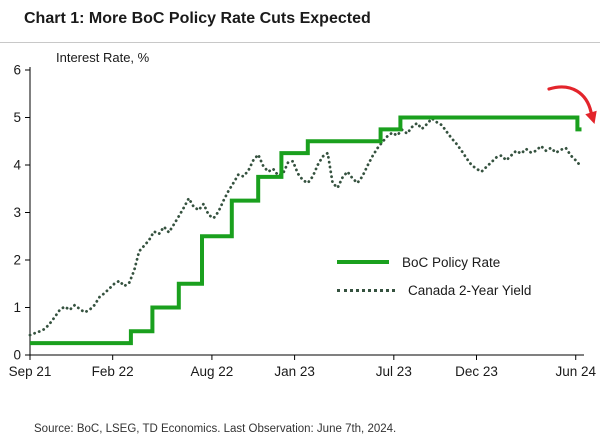  I want to click on y-tick-label: 4, so click(17, 165).